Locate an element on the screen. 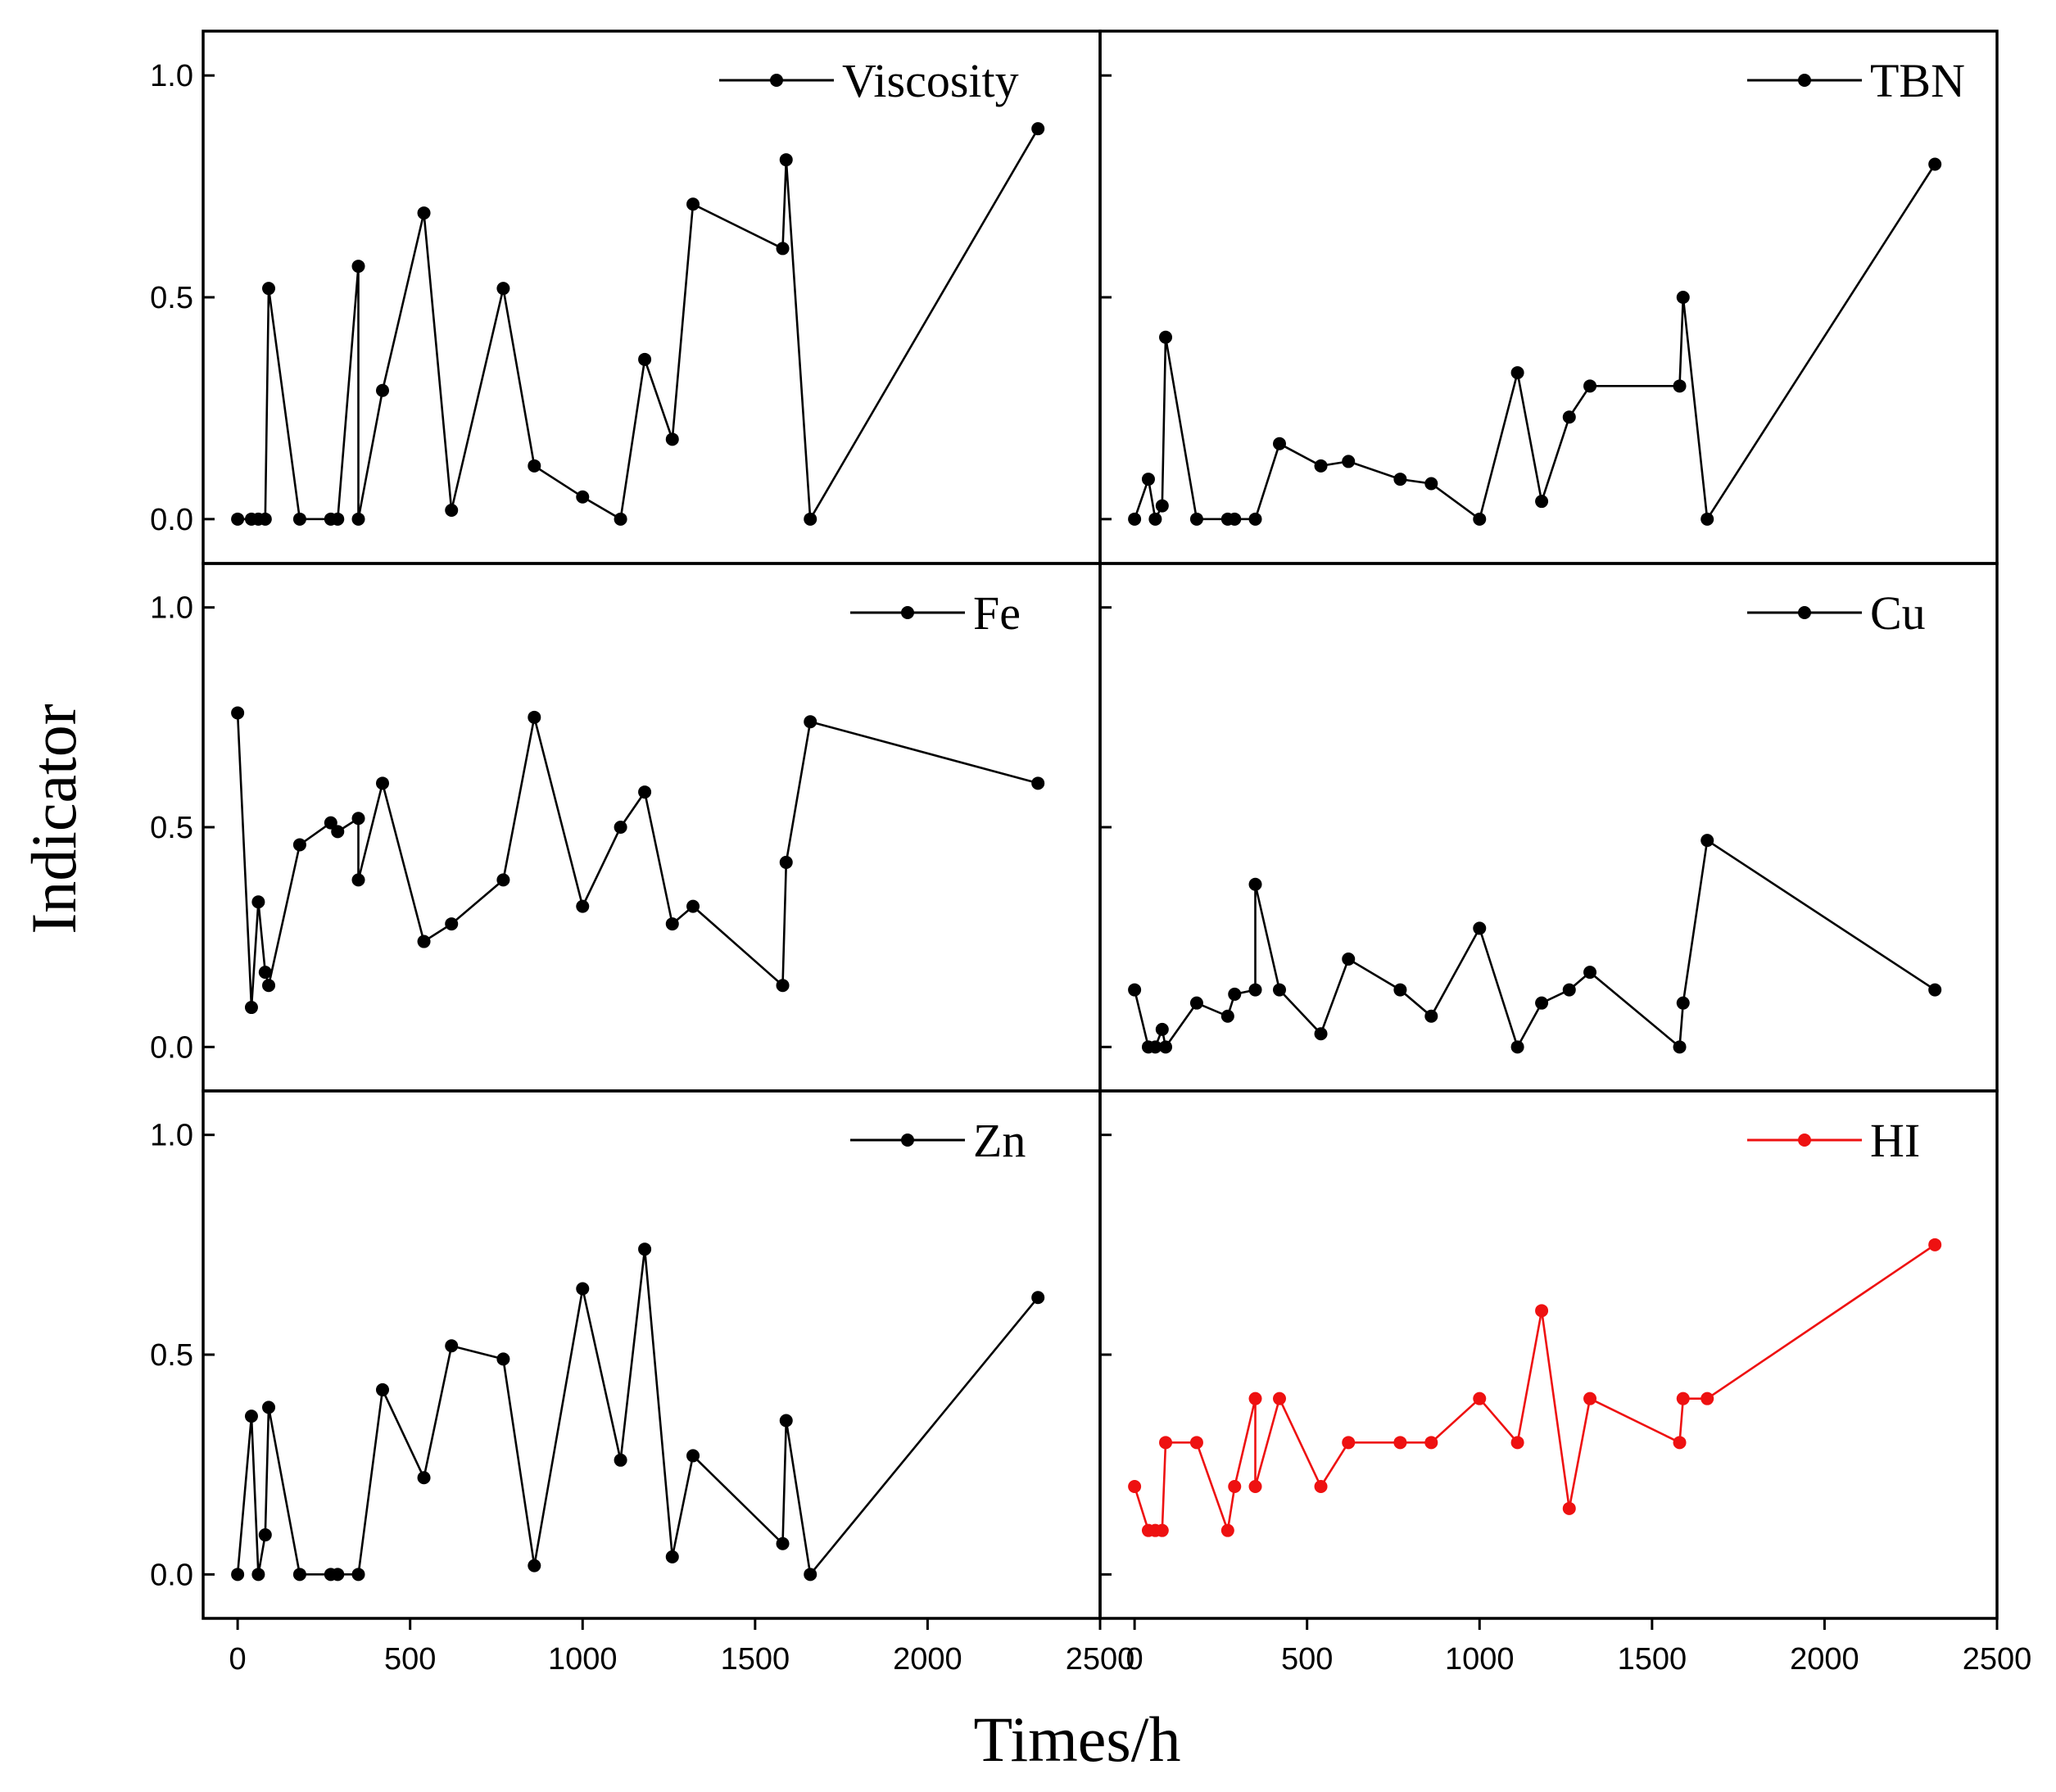 This screenshot has width=2056, height=1792. legend-tbn: TBN is located at coordinates (1856, 80).